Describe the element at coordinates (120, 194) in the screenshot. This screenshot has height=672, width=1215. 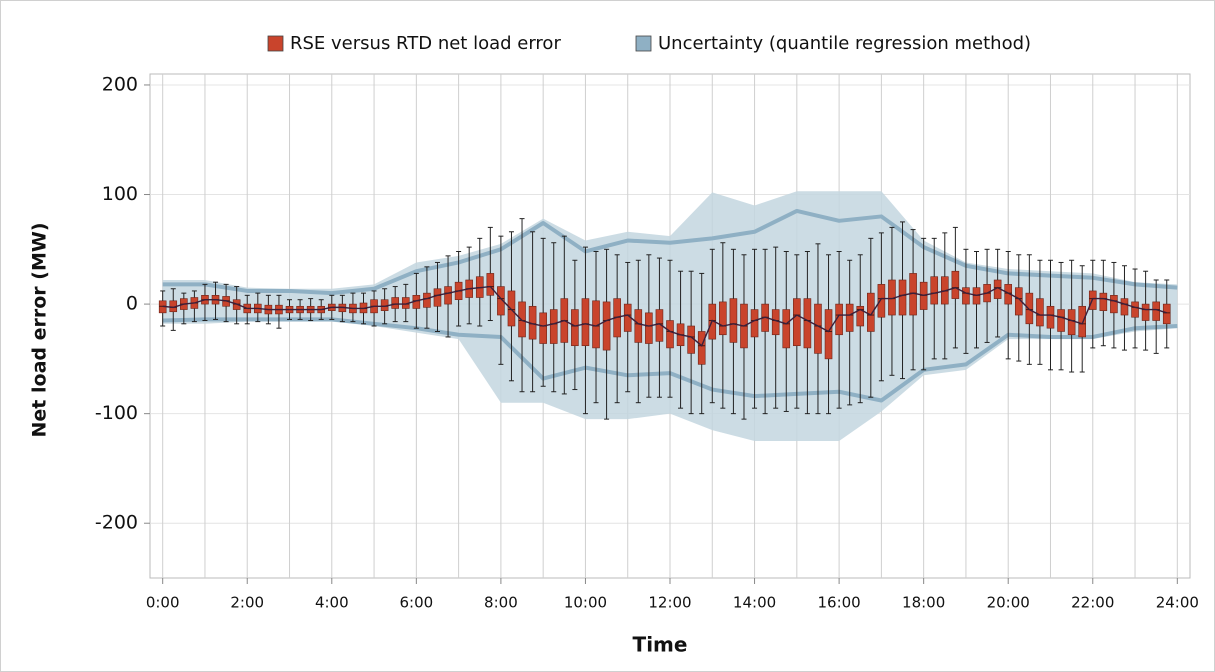
I see `y-tick-label: 100` at that location.